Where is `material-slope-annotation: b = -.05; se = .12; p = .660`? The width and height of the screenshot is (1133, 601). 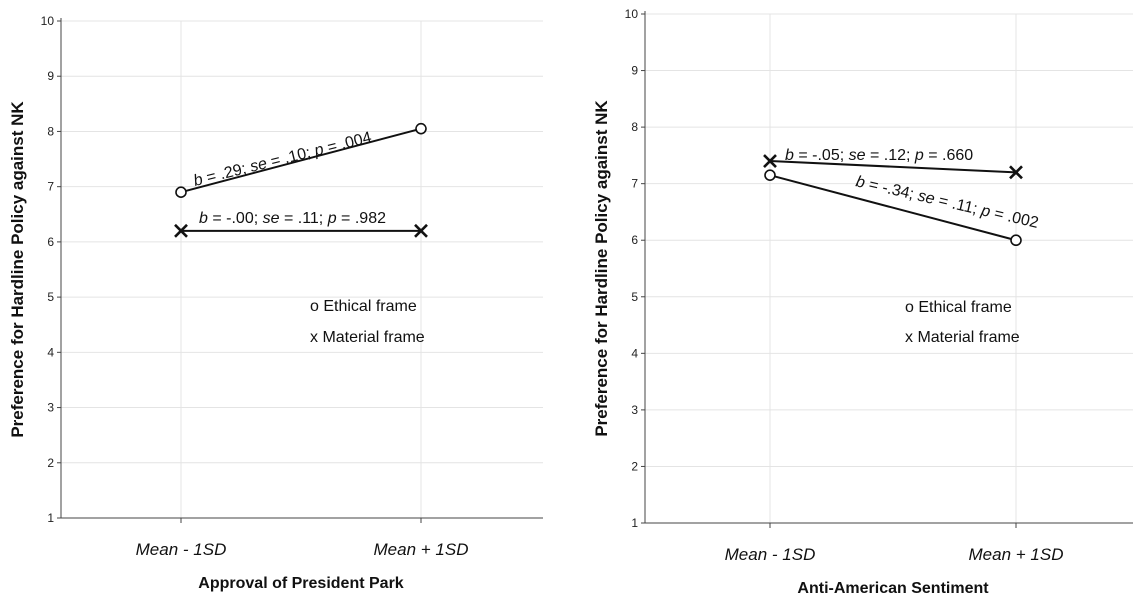 material-slope-annotation: b = -.05; se = .12; p = .660 is located at coordinates (879, 155).